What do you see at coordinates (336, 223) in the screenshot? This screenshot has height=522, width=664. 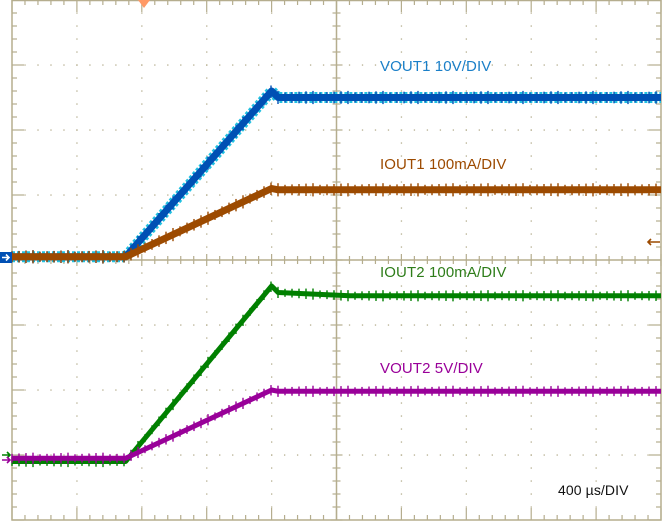 I see `trace-iout1` at bounding box center [336, 223].